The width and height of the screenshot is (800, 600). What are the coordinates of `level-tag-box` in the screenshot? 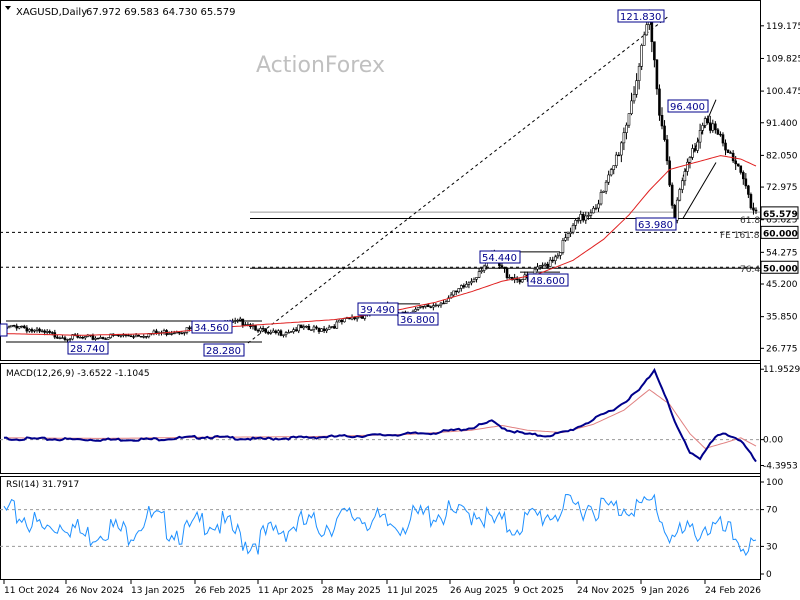 It's located at (779, 232).